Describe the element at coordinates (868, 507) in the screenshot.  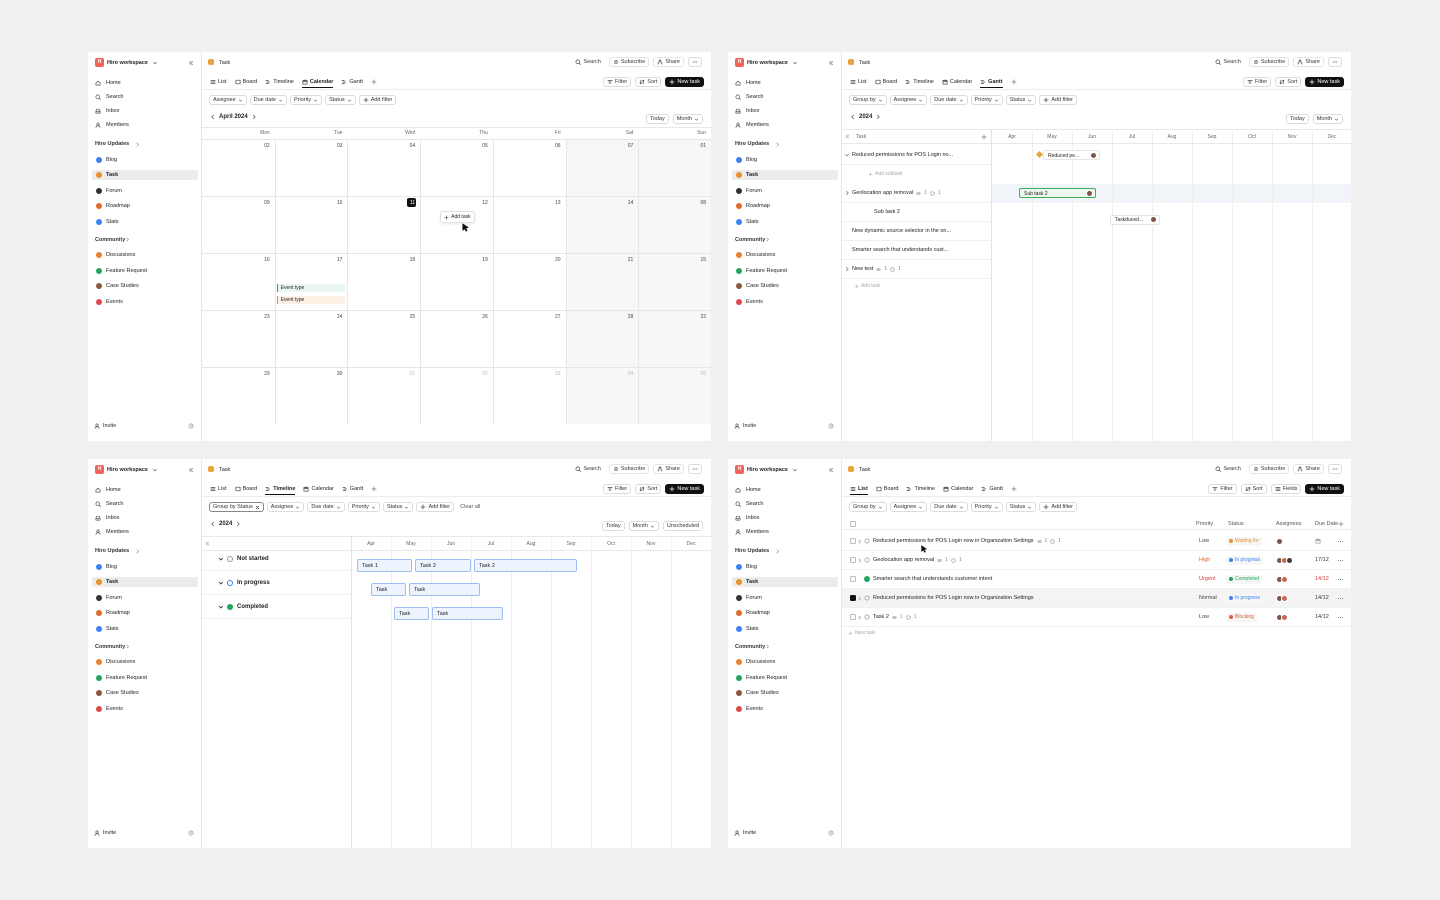
I see `filter-group-by: Group by` at that location.